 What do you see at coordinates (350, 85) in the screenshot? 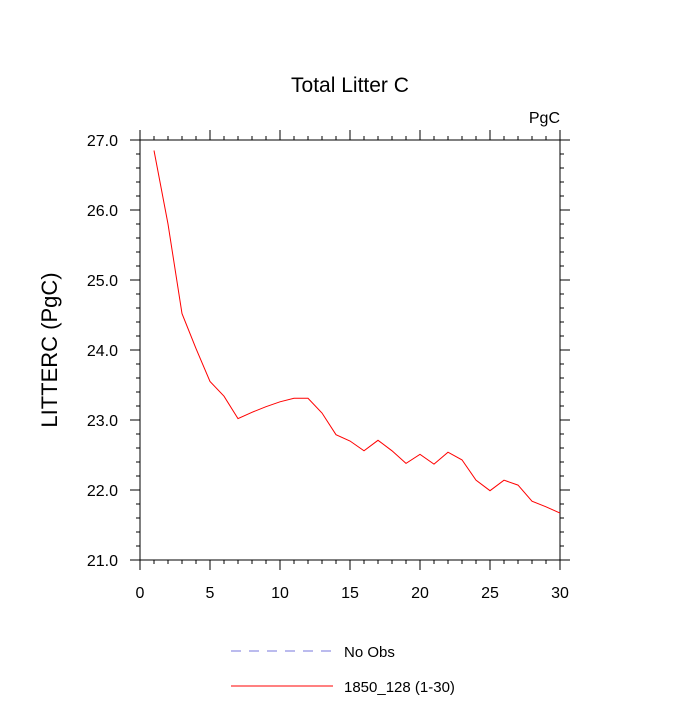
I see `chart-title: Total Litter C` at bounding box center [350, 85].